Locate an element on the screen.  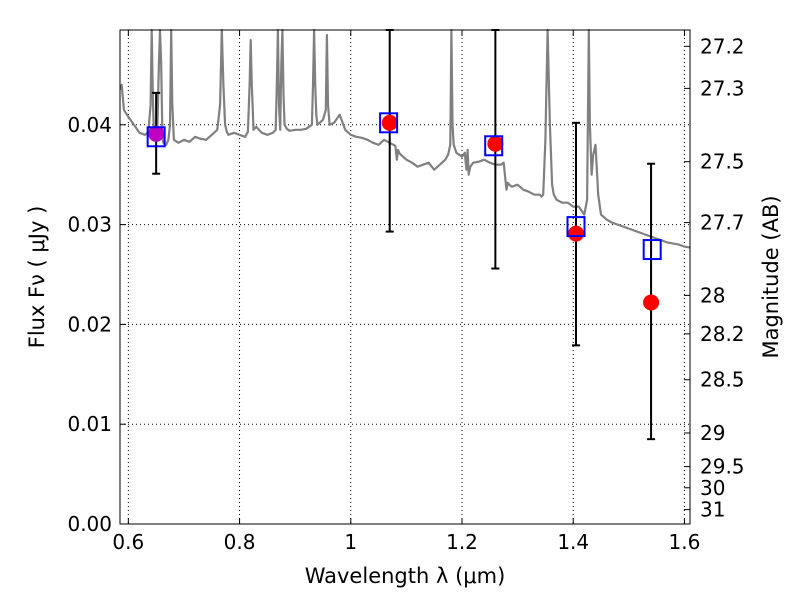
y-tick-label: 0.01 is located at coordinates (89, 424).